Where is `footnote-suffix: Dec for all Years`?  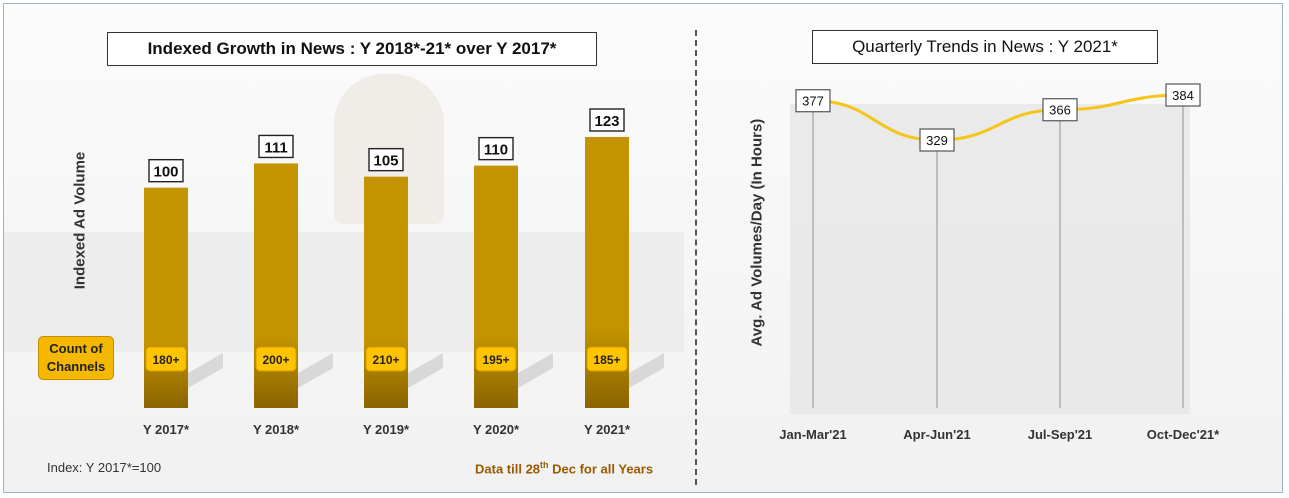
footnote-suffix: Dec for all Years is located at coordinates (601, 469).